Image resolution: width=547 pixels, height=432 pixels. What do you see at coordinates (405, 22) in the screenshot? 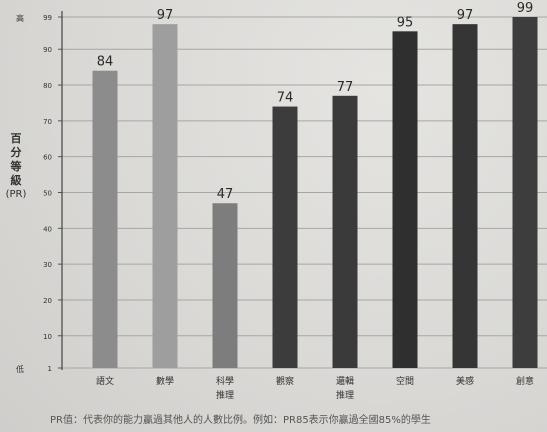
I see `bar-value-label: 95` at bounding box center [405, 22].